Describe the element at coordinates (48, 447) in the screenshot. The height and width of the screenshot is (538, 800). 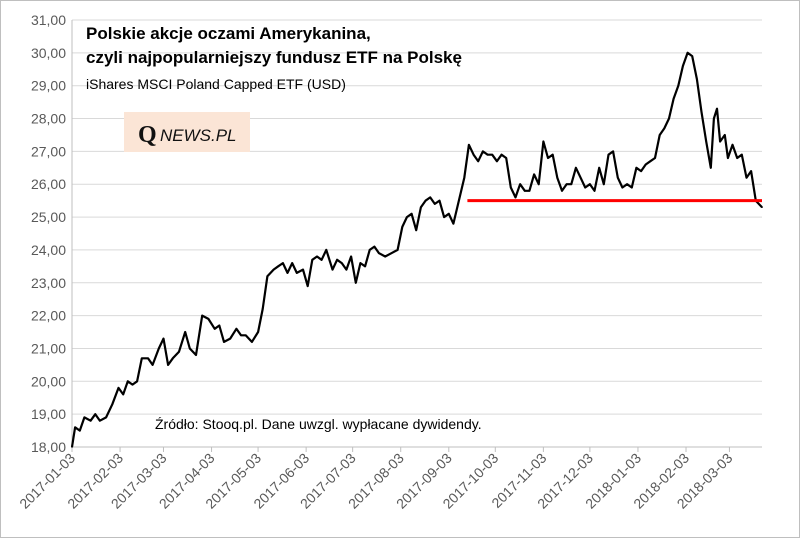
I see `y-tick-label: 18,00` at that location.